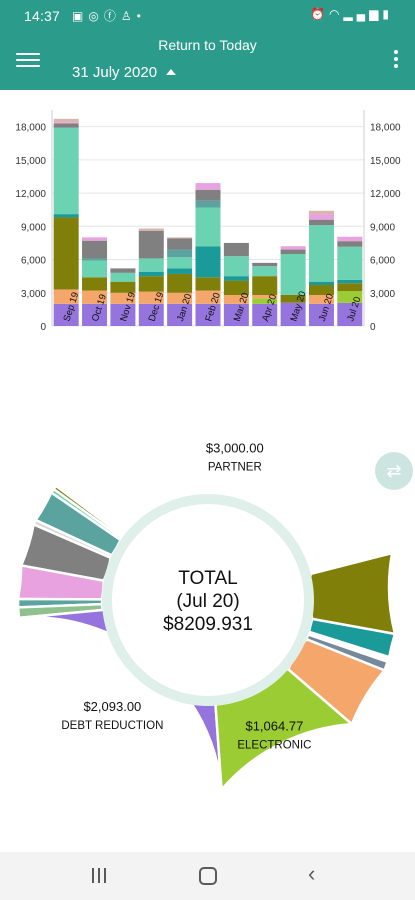 The width and height of the screenshot is (415, 900). I want to click on return-to-today-button: Return to Today, so click(207, 45).